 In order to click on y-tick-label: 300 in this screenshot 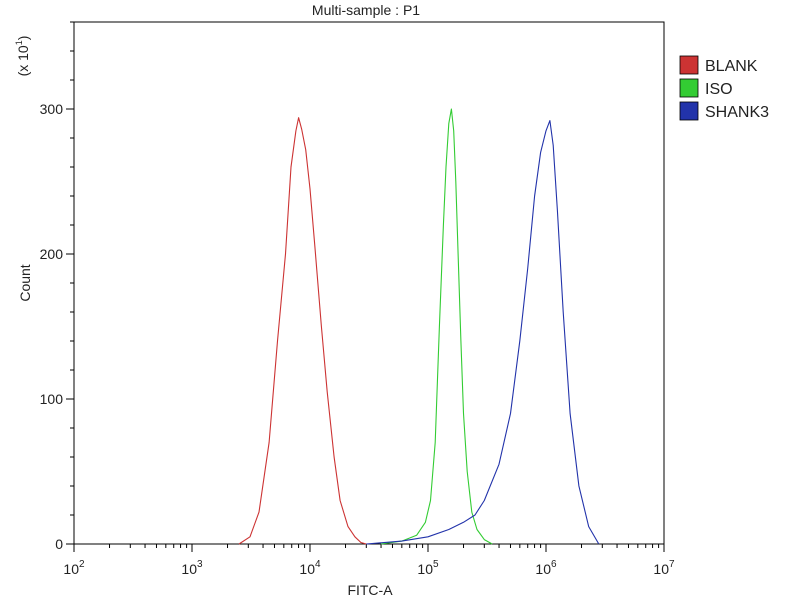, I will do `click(52, 109)`.